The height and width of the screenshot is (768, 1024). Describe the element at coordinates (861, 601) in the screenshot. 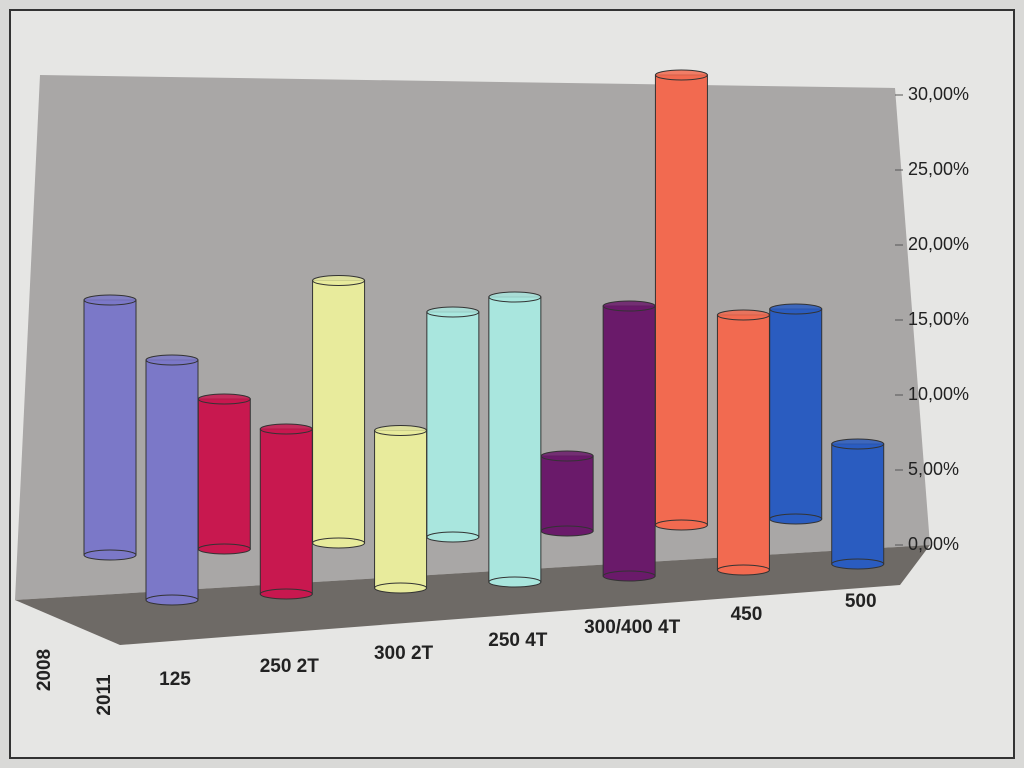

I see `x-tick-label: 500` at that location.